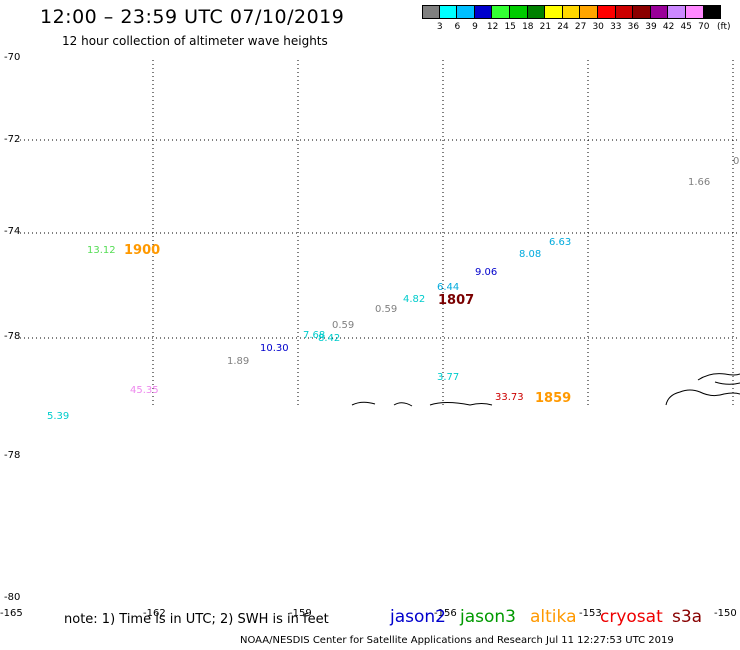 Image resolution: width=740 pixels, height=650 pixels. I want to click on wave-height-label: 8.42, so click(329, 338).